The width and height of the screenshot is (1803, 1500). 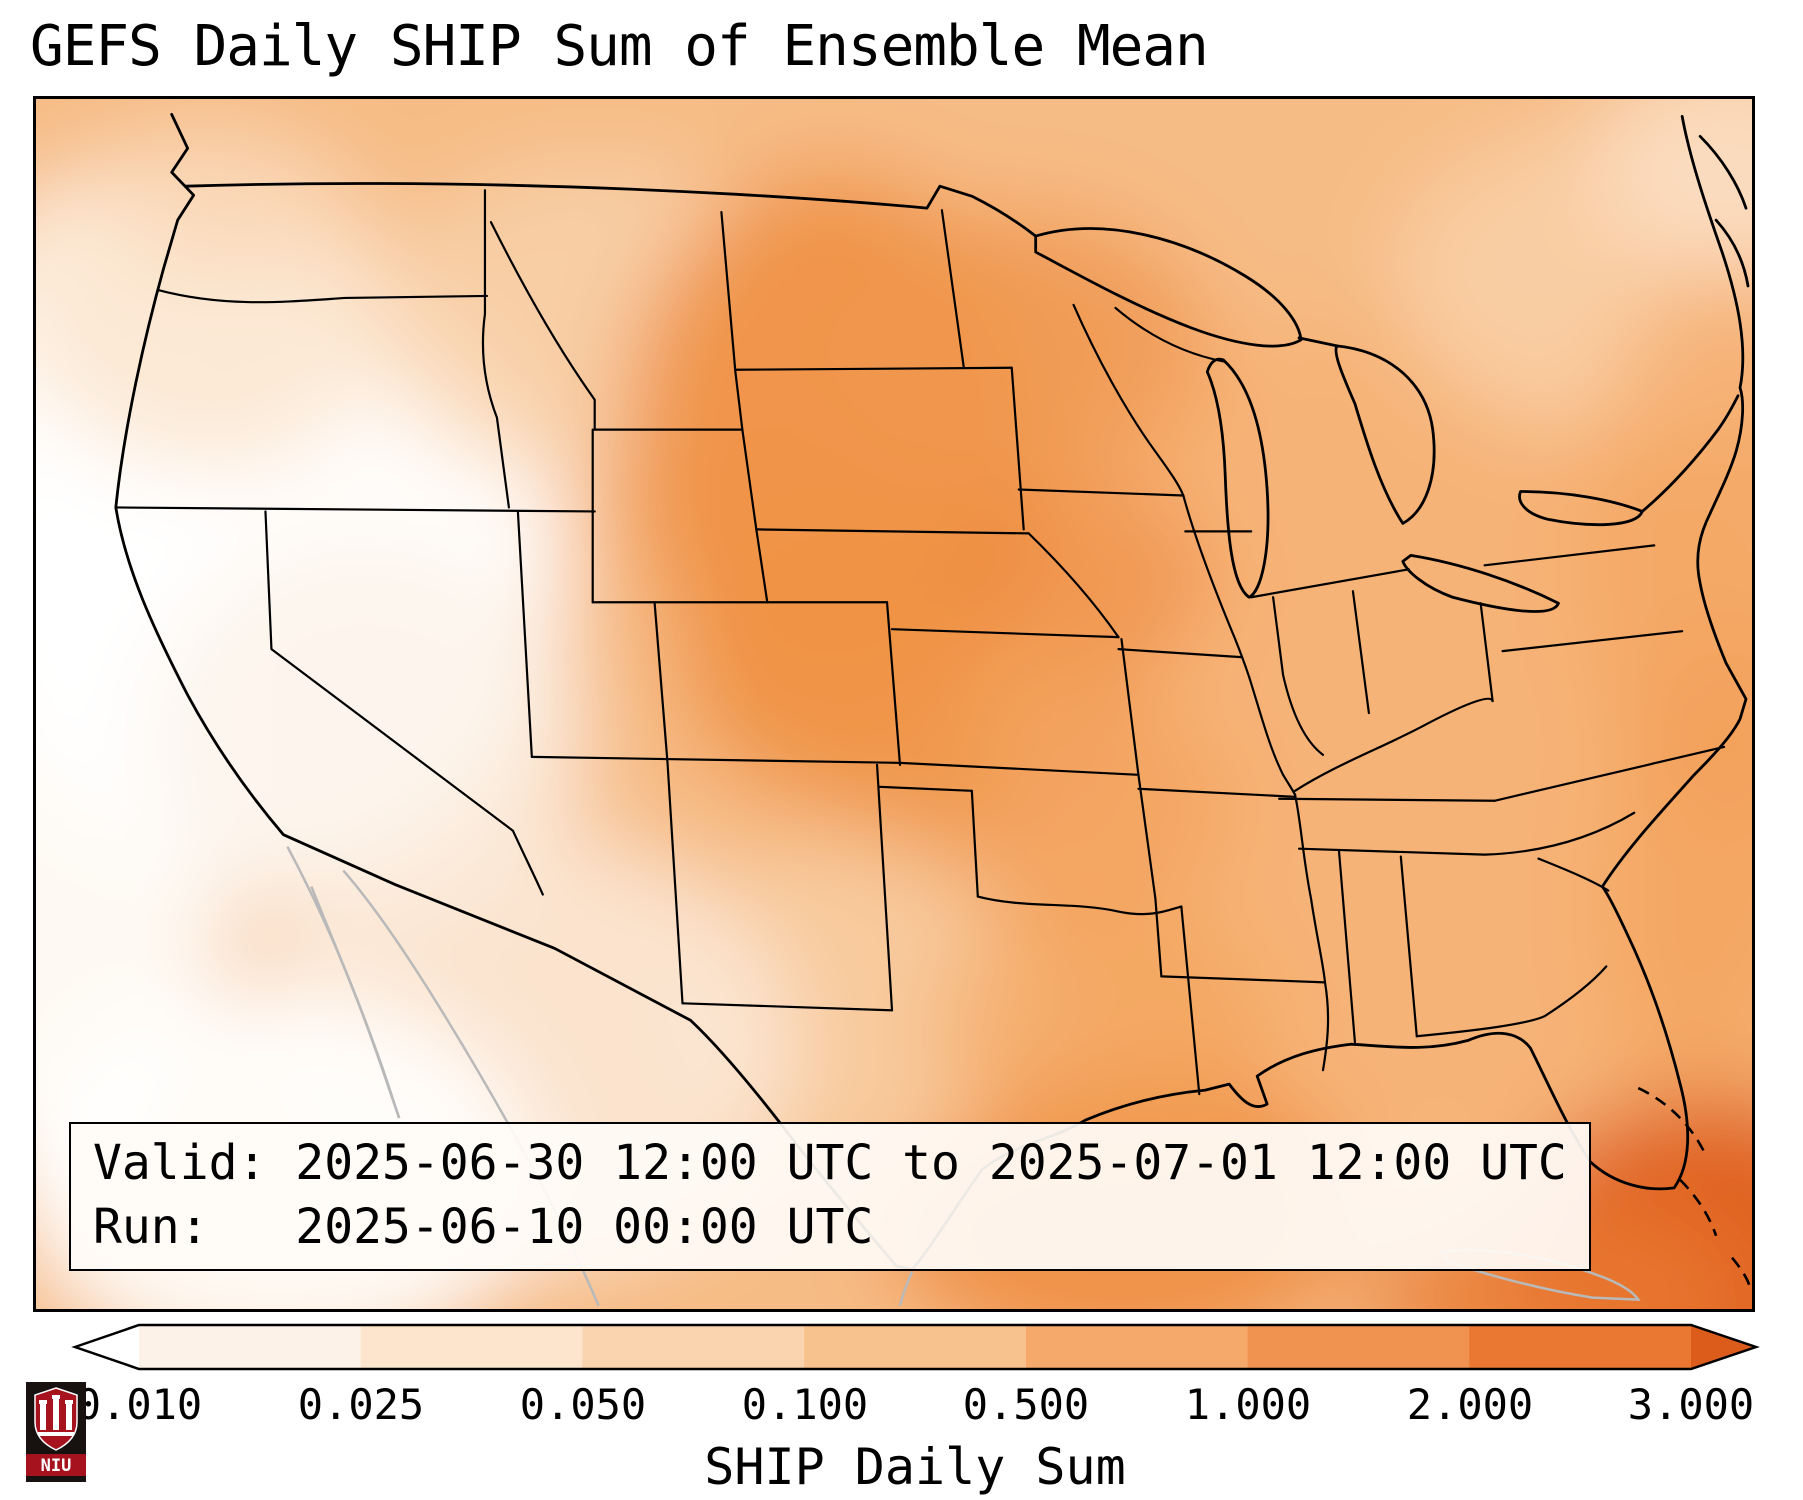 I want to click on colorbar-tick: 0.025, so click(x=361, y=1404).